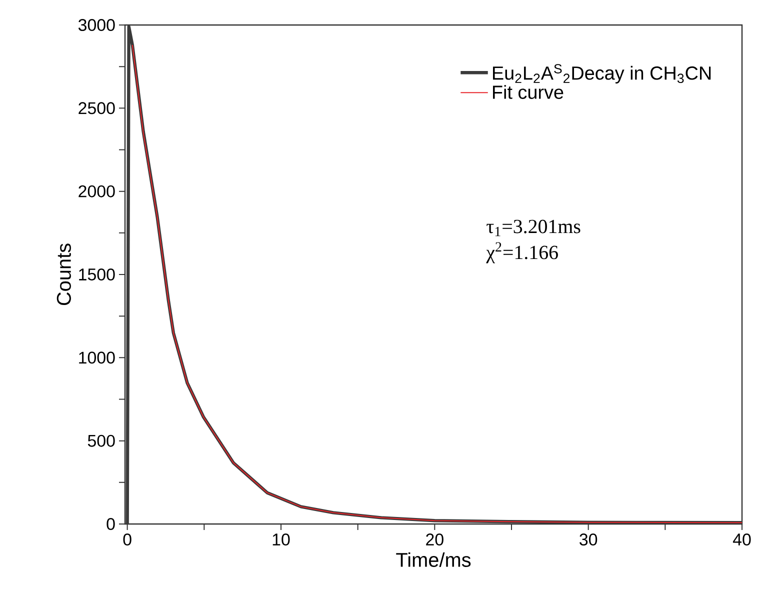 The width and height of the screenshot is (757, 601). Describe the element at coordinates (97, 358) in the screenshot. I see `y-tick-label: 1000` at that location.